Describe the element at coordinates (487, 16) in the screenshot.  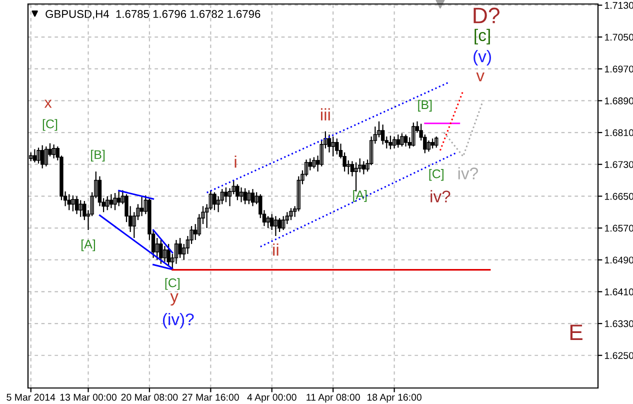
I see `annotation: D?` at that location.